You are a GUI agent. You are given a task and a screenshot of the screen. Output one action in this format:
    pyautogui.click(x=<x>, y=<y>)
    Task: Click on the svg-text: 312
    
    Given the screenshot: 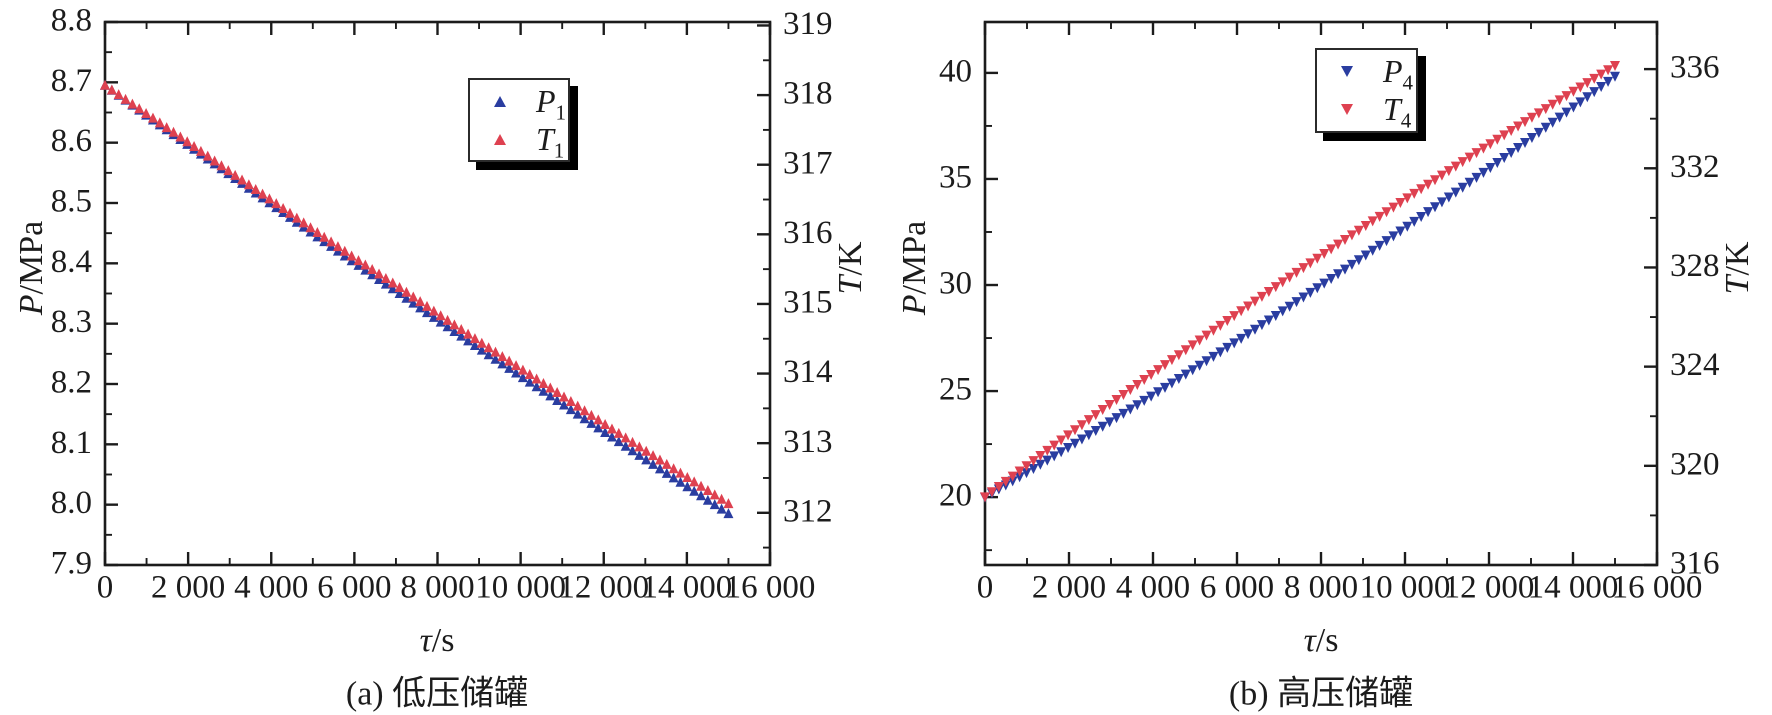 What is the action you would take?
    pyautogui.click(x=808, y=511)
    